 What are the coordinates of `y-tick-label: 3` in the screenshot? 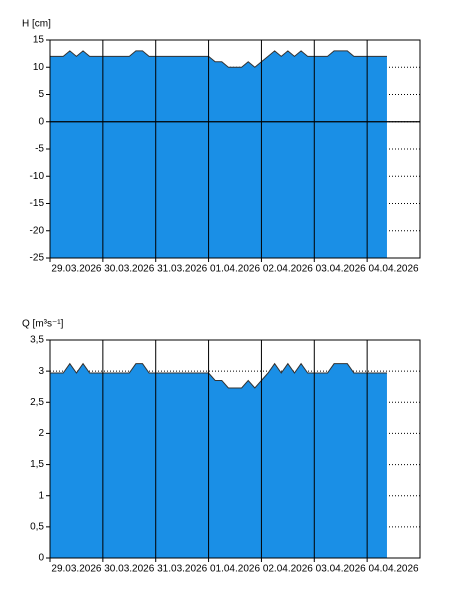 It's located at (41, 371).